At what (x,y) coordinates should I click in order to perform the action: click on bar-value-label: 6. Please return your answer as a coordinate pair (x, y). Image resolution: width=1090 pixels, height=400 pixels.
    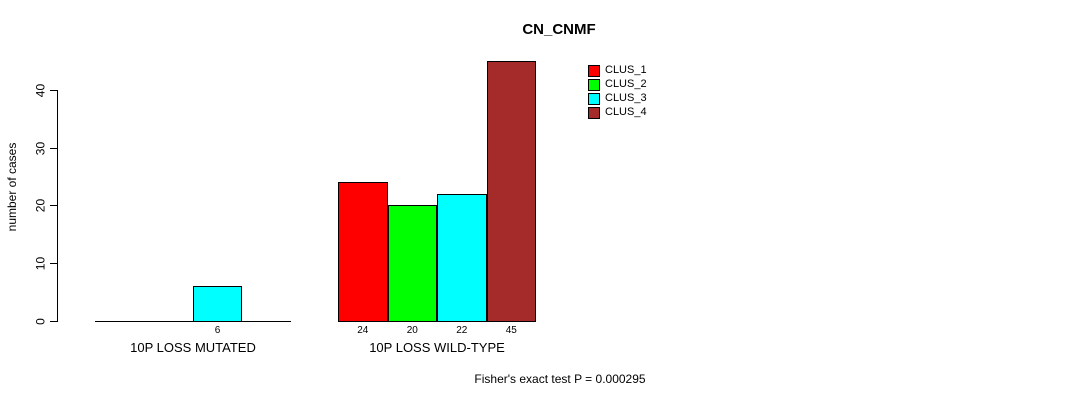
    Looking at the image, I should click on (217, 330).